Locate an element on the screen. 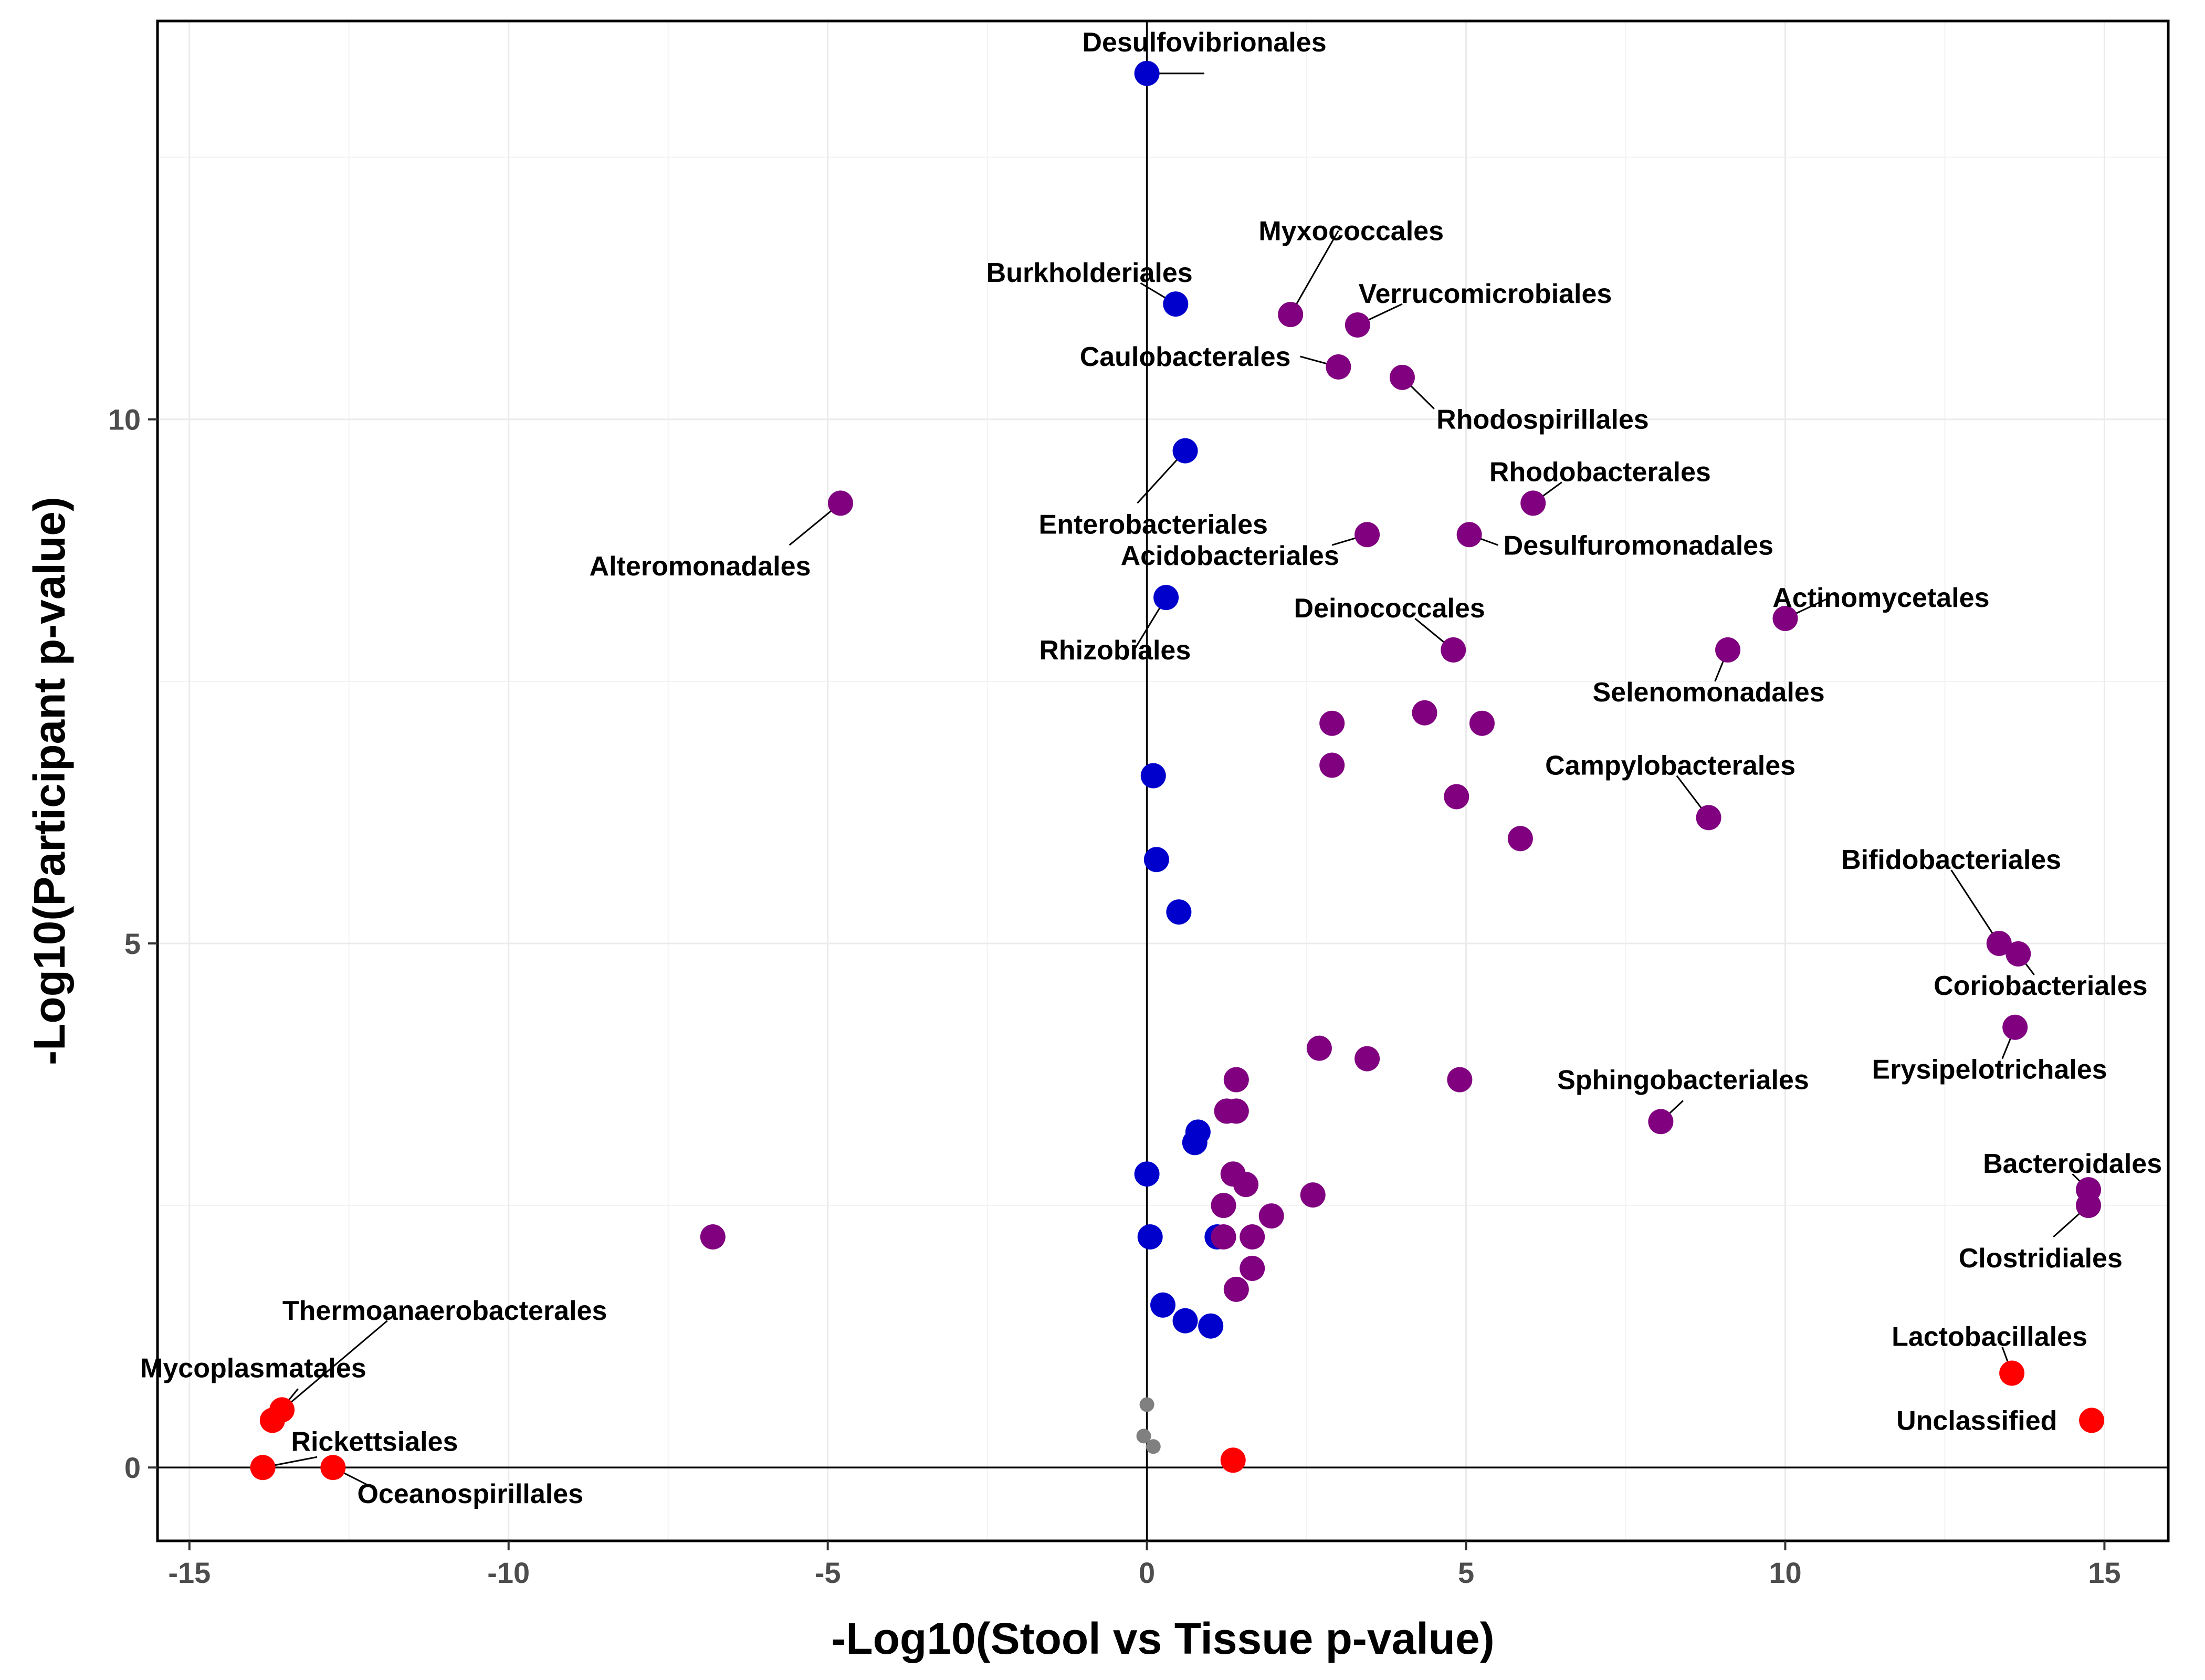 The height and width of the screenshot is (1680, 2205). point-label: Enterobacteriales is located at coordinates (1153, 524).